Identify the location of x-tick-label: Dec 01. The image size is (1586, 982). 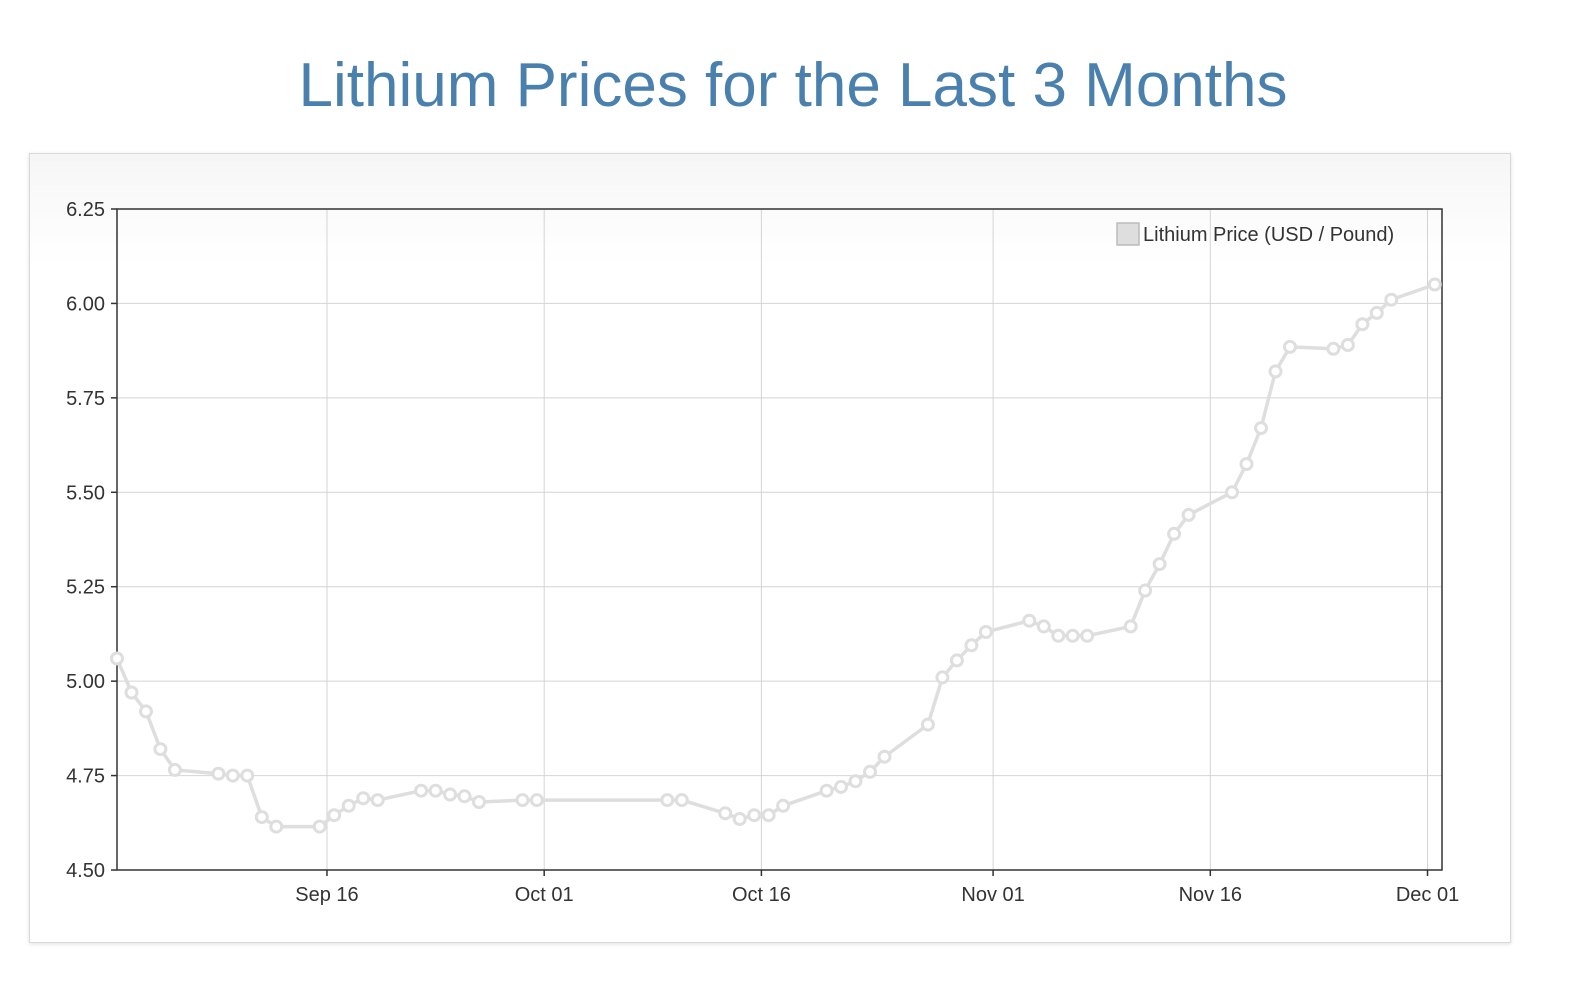
(1427, 895).